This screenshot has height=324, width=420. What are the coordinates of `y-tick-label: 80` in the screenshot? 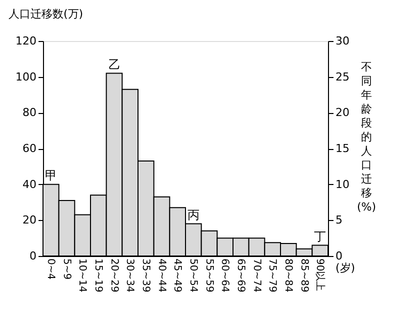 It's located at (29, 113).